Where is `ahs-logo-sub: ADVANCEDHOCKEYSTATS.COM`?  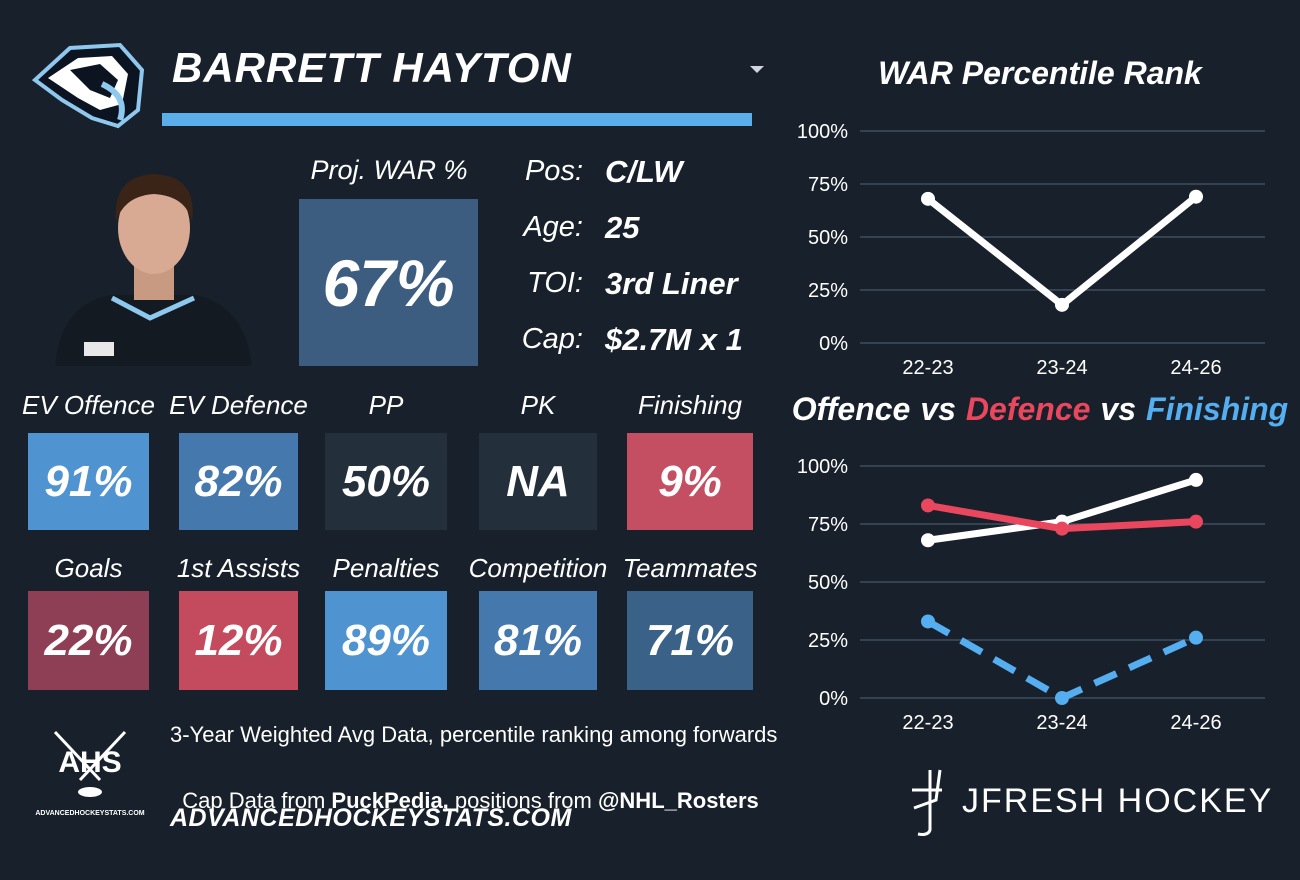 ahs-logo-sub: ADVANCEDHOCKEYSTATS.COM is located at coordinates (89, 813).